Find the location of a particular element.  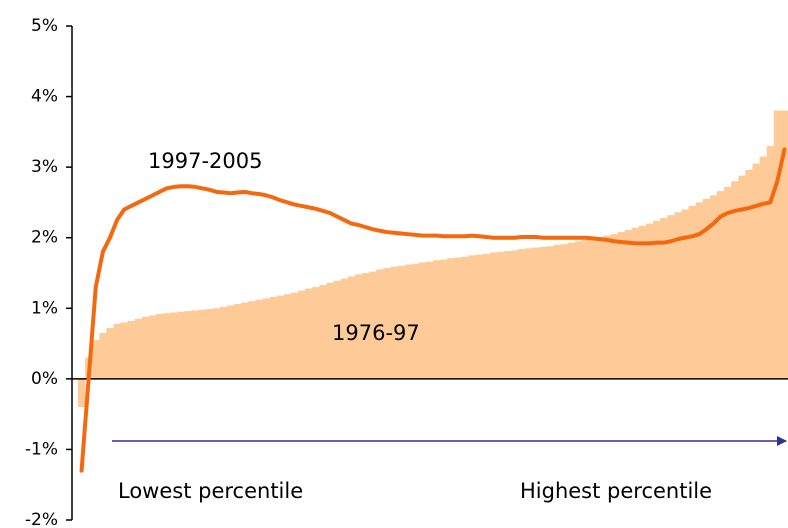

annotation: 1976-97 is located at coordinates (376, 333).